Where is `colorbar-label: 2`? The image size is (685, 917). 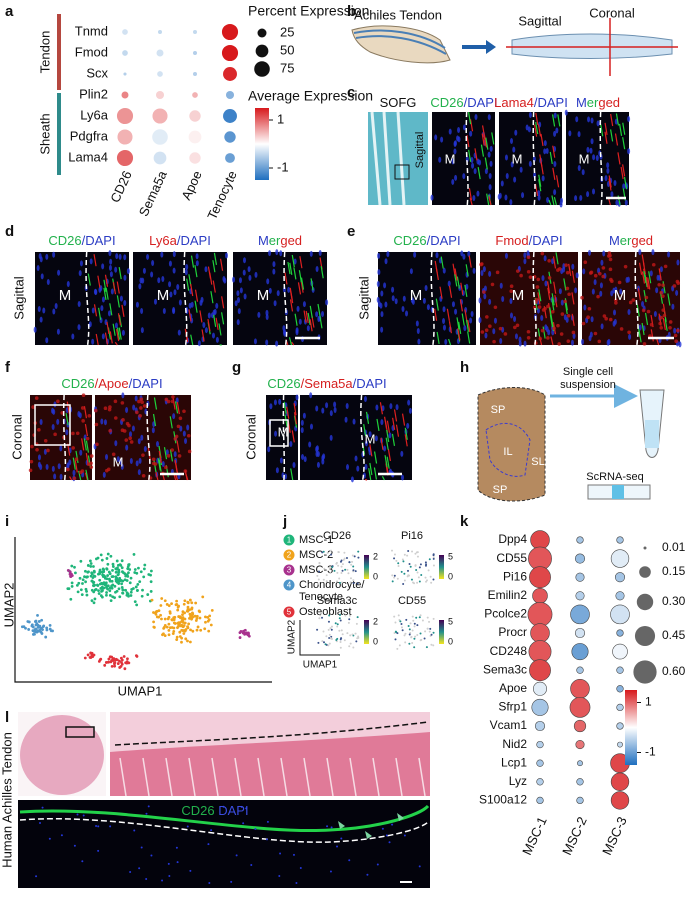
colorbar-label: 2 is located at coordinates (375, 556).